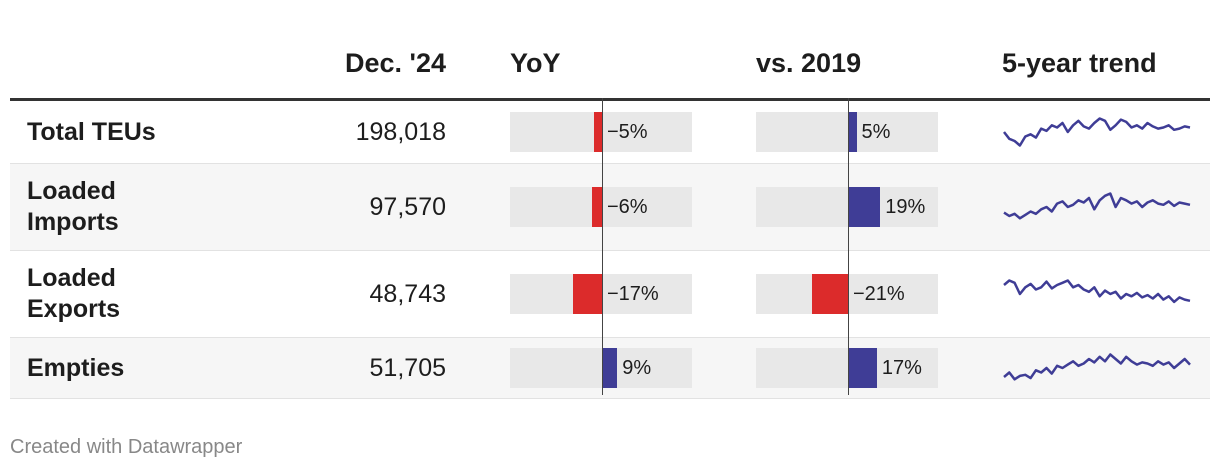 Image resolution: width=1220 pixels, height=472 pixels. I want to click on header-5-year-trend: 5-year trend, so click(1079, 63).